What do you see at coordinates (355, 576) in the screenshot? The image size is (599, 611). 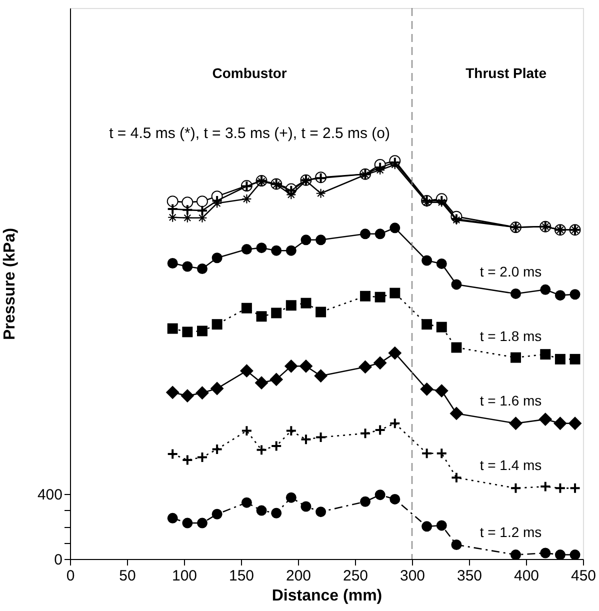 I see `x-tick-label: 250` at bounding box center [355, 576].